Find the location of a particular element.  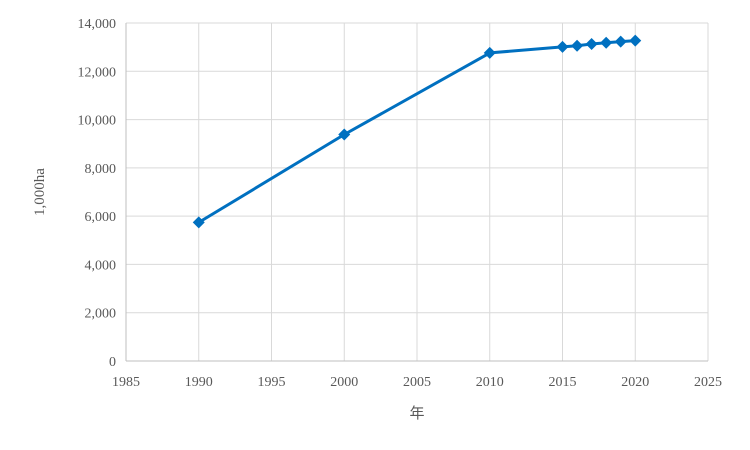

x-tick-label: 1985 is located at coordinates (126, 382).